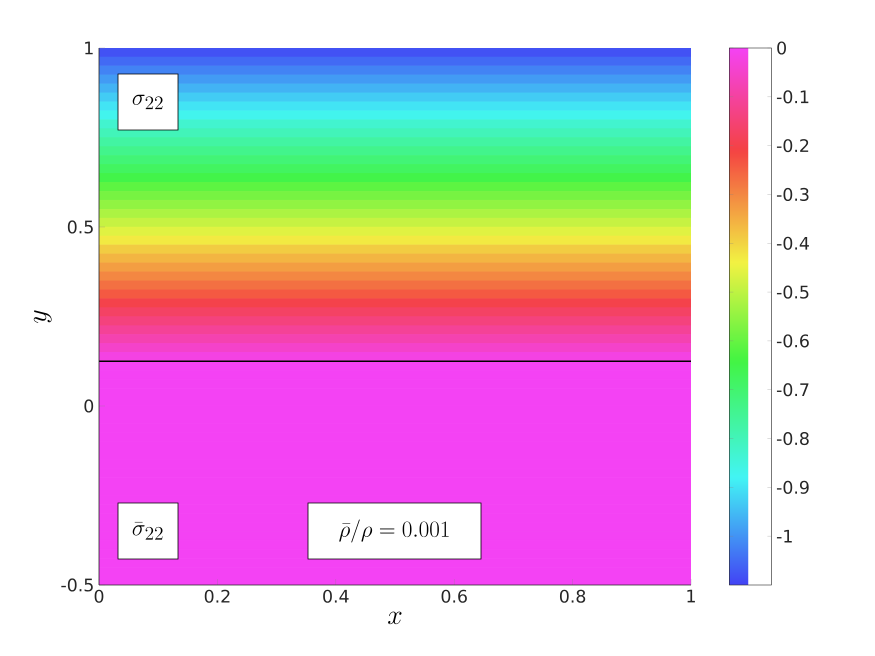 The image size is (875, 656). What do you see at coordinates (147, 531) in the screenshot?
I see `annotation: $\bar{\sigma}_{22}$` at bounding box center [147, 531].